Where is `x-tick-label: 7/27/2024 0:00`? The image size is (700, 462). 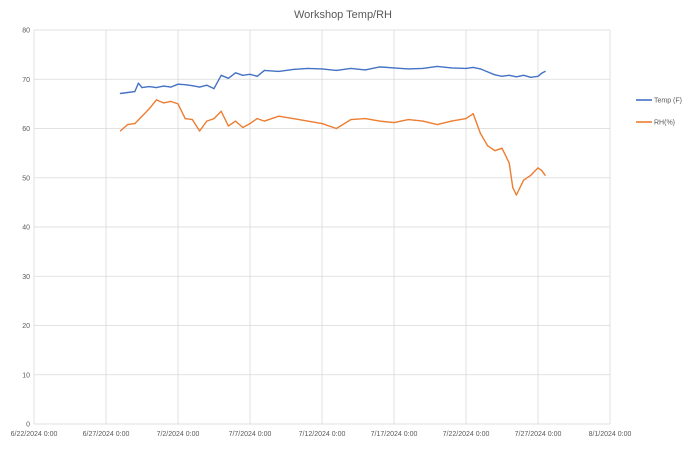
x-tick-label: 7/27/2024 0:00 is located at coordinates (538, 434).